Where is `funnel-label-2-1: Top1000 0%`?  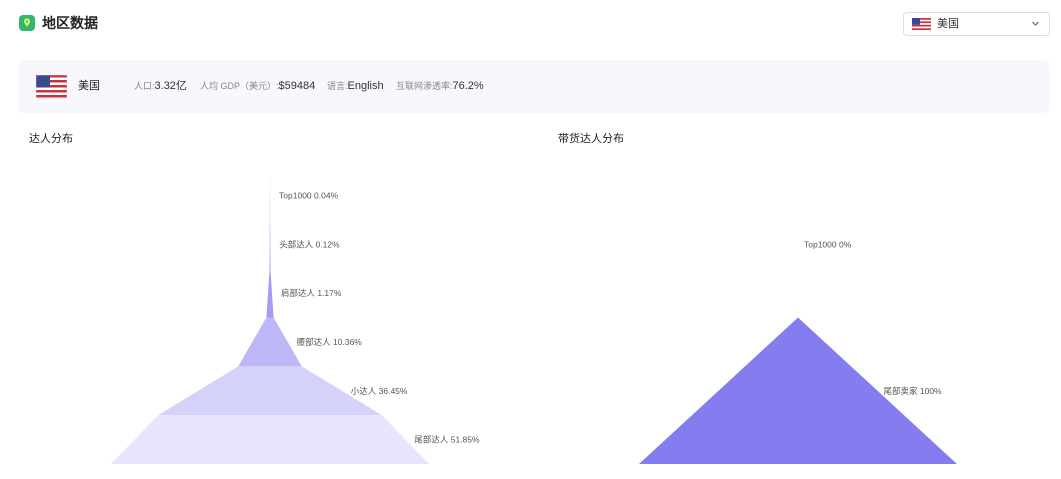 funnel-label-2-1: Top1000 0% is located at coordinates (828, 244).